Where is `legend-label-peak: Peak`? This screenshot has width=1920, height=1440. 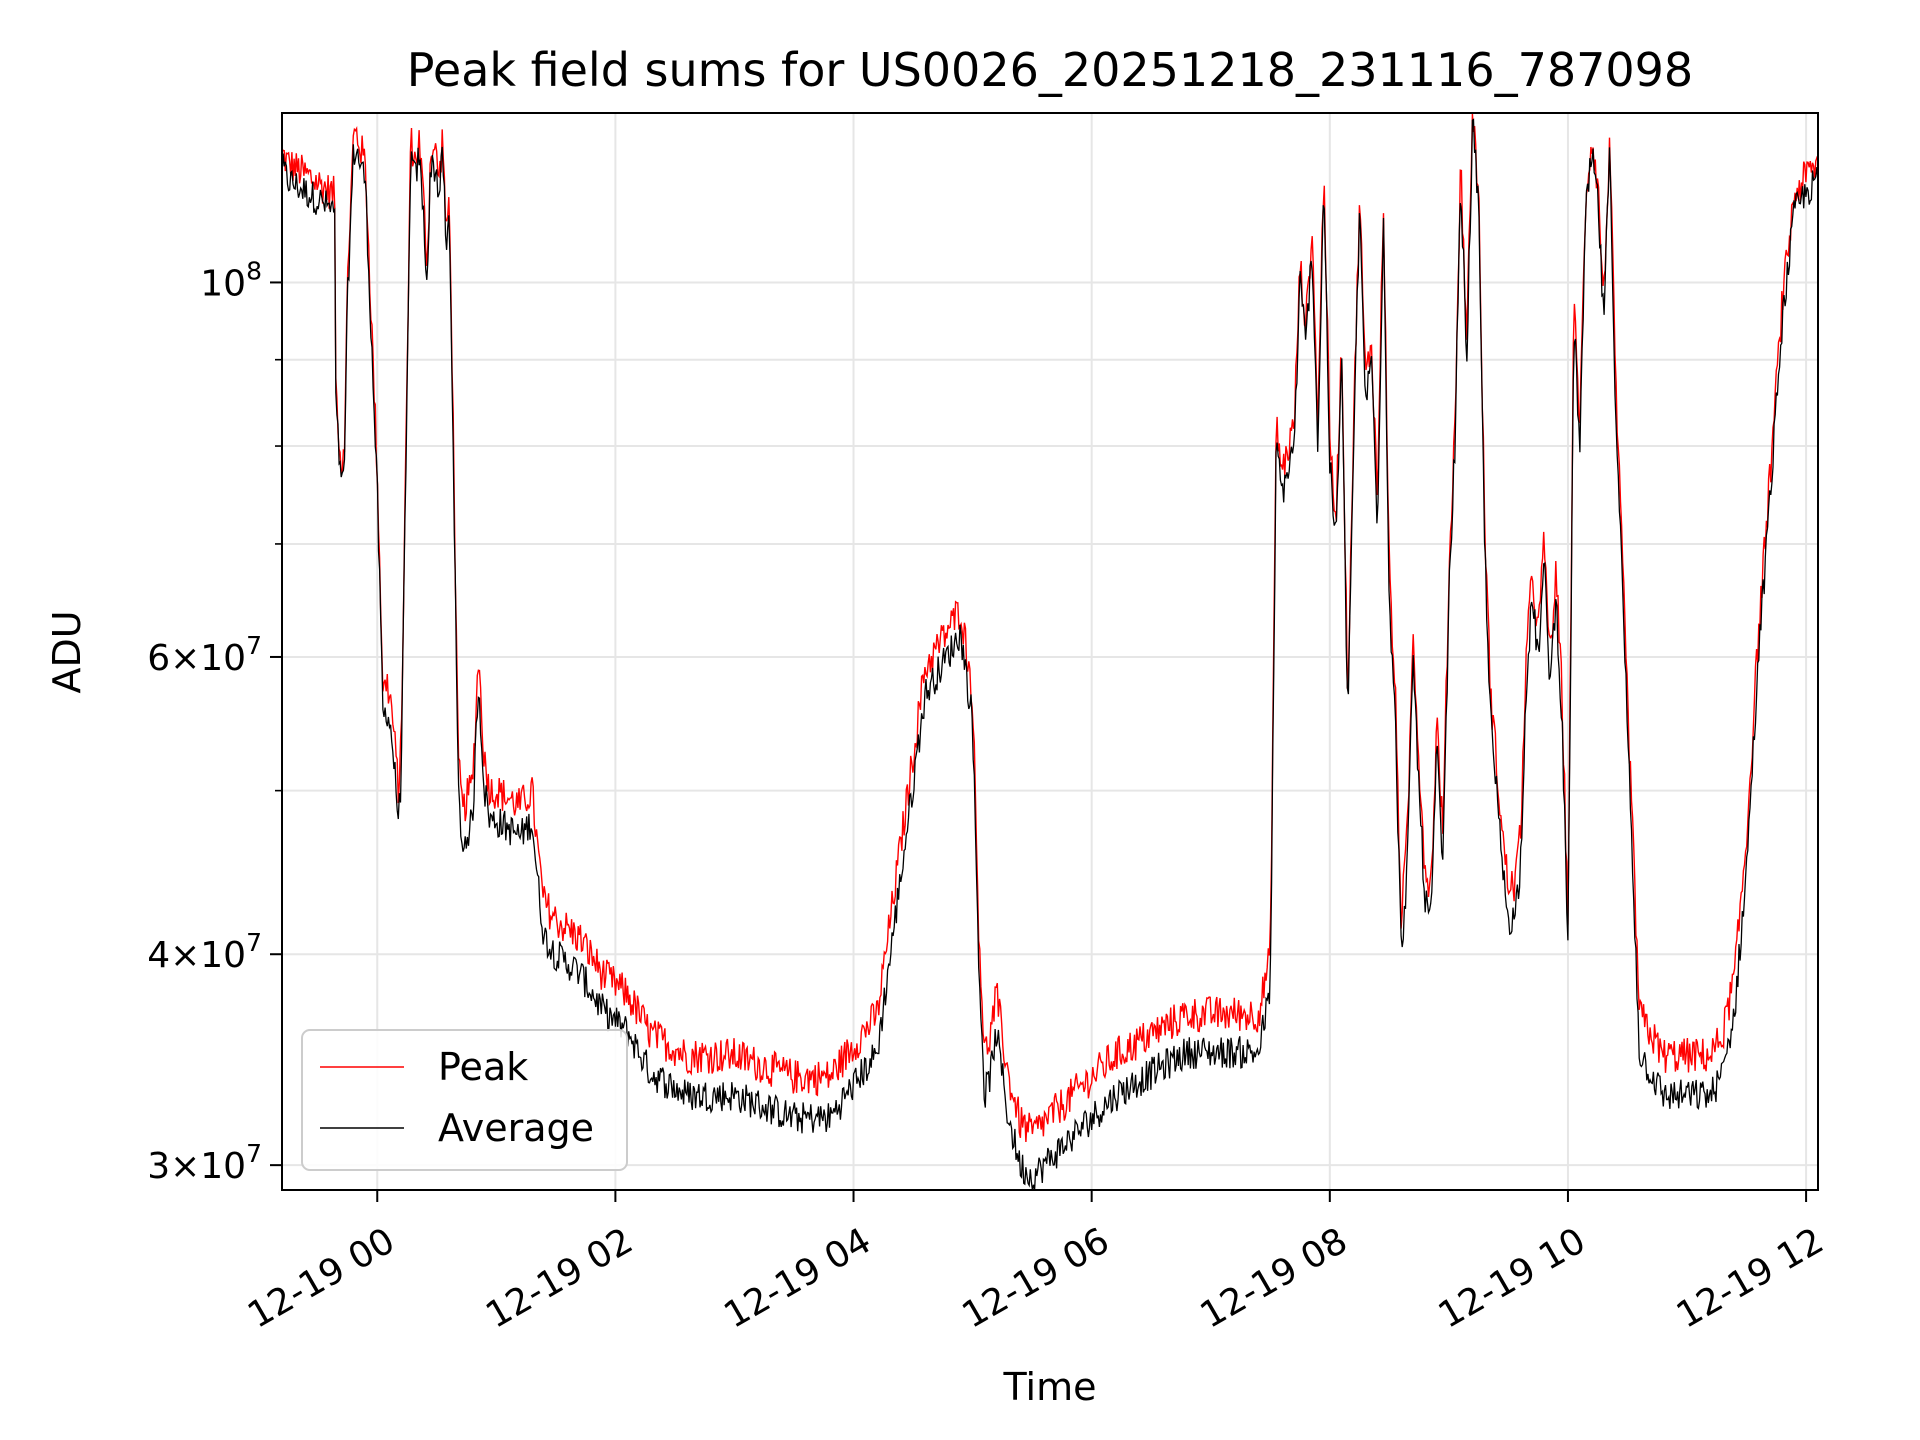 legend-label-peak: Peak is located at coordinates (483, 1067).